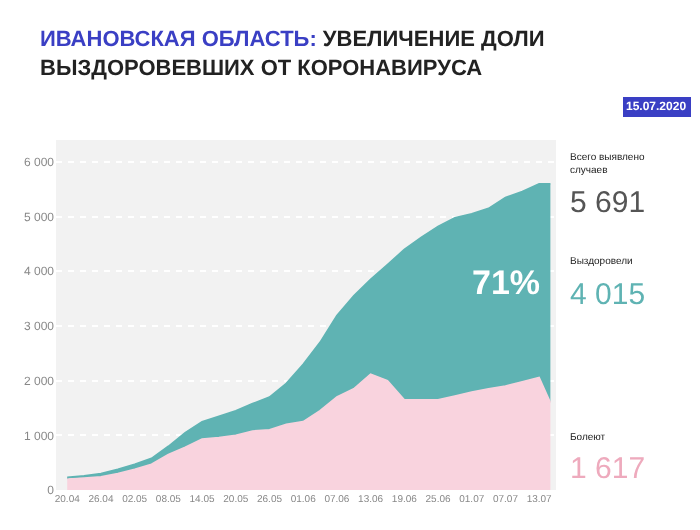 The width and height of the screenshot is (700, 530). What do you see at coordinates (506, 283) in the screenshot?
I see `annotation: 71%` at bounding box center [506, 283].